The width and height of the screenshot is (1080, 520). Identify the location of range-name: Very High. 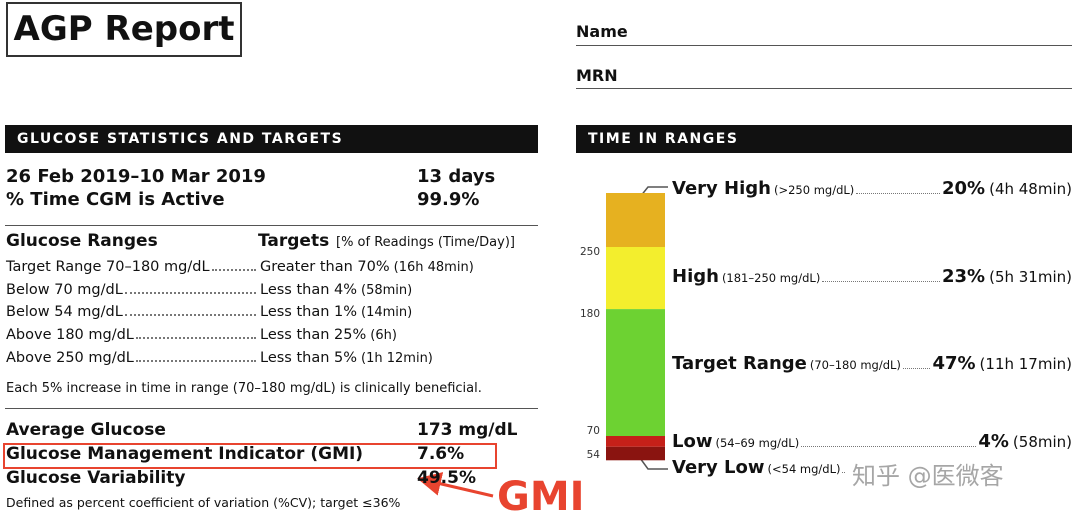
(721, 188).